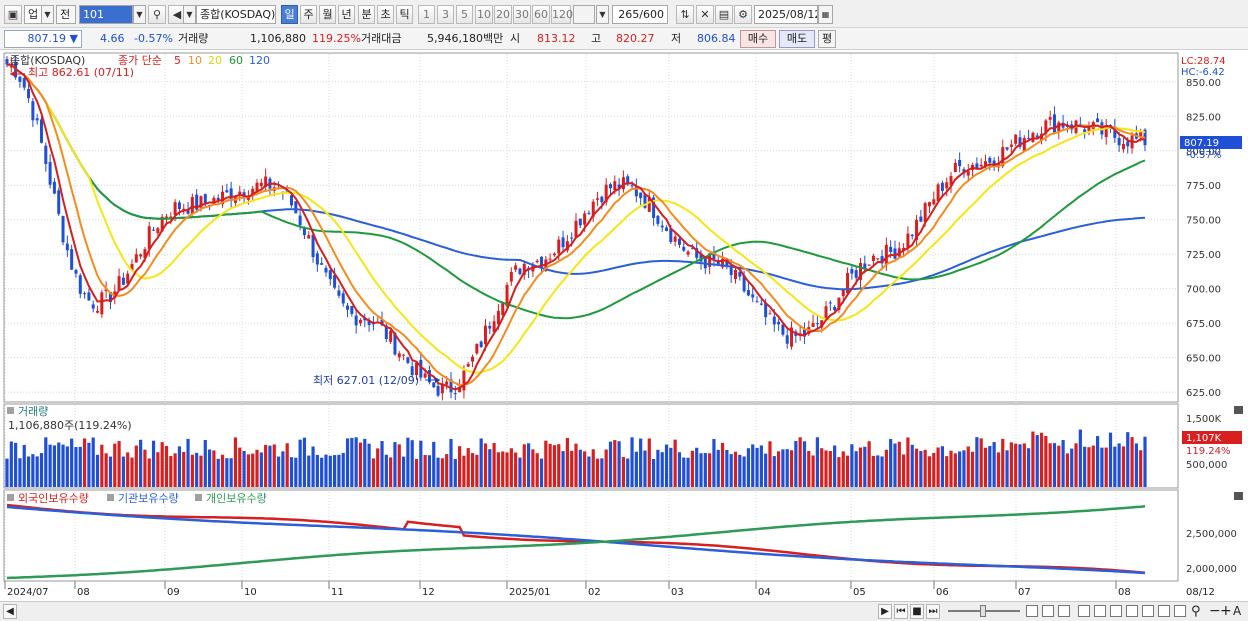 The width and height of the screenshot is (1248, 621). What do you see at coordinates (106, 14) in the screenshot?
I see `index-code-input: 101` at bounding box center [106, 14].